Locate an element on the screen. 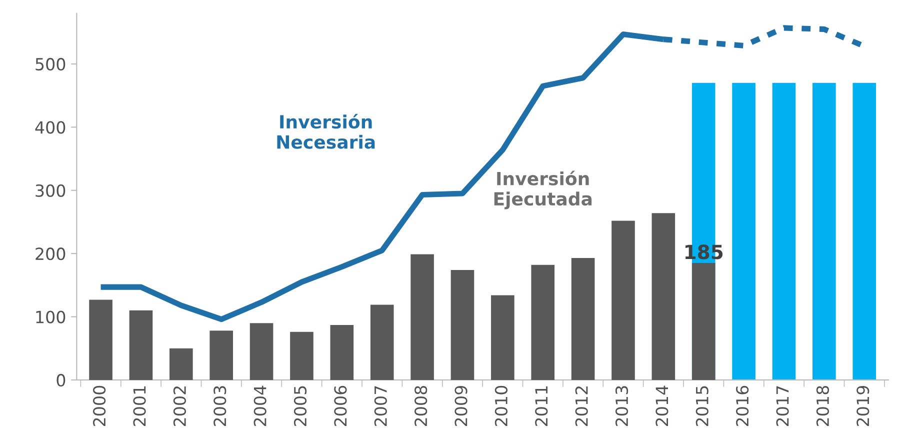  y-tick-label: 200 is located at coordinates (51, 254).